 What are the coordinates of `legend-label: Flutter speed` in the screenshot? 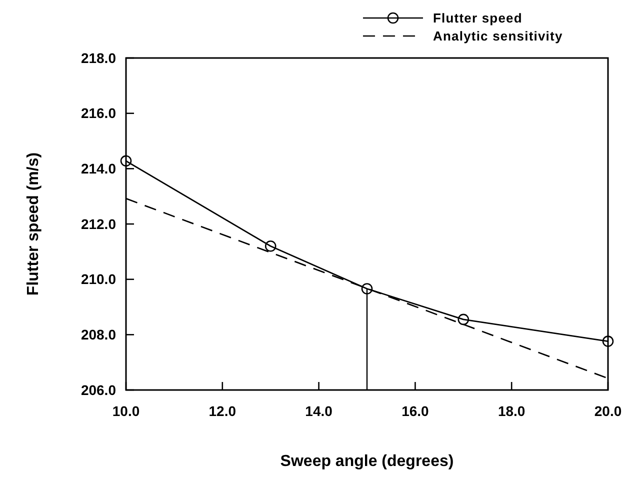 It's located at (477, 18).